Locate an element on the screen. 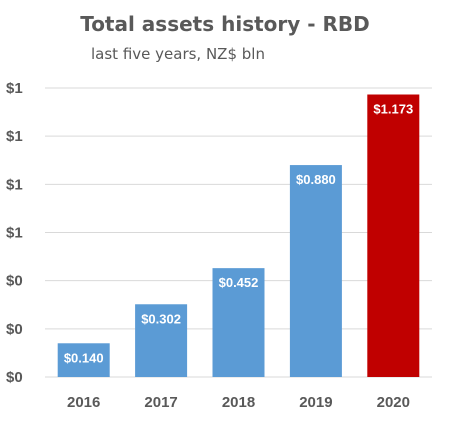  x-tick-label: 2017 is located at coordinates (160, 402).